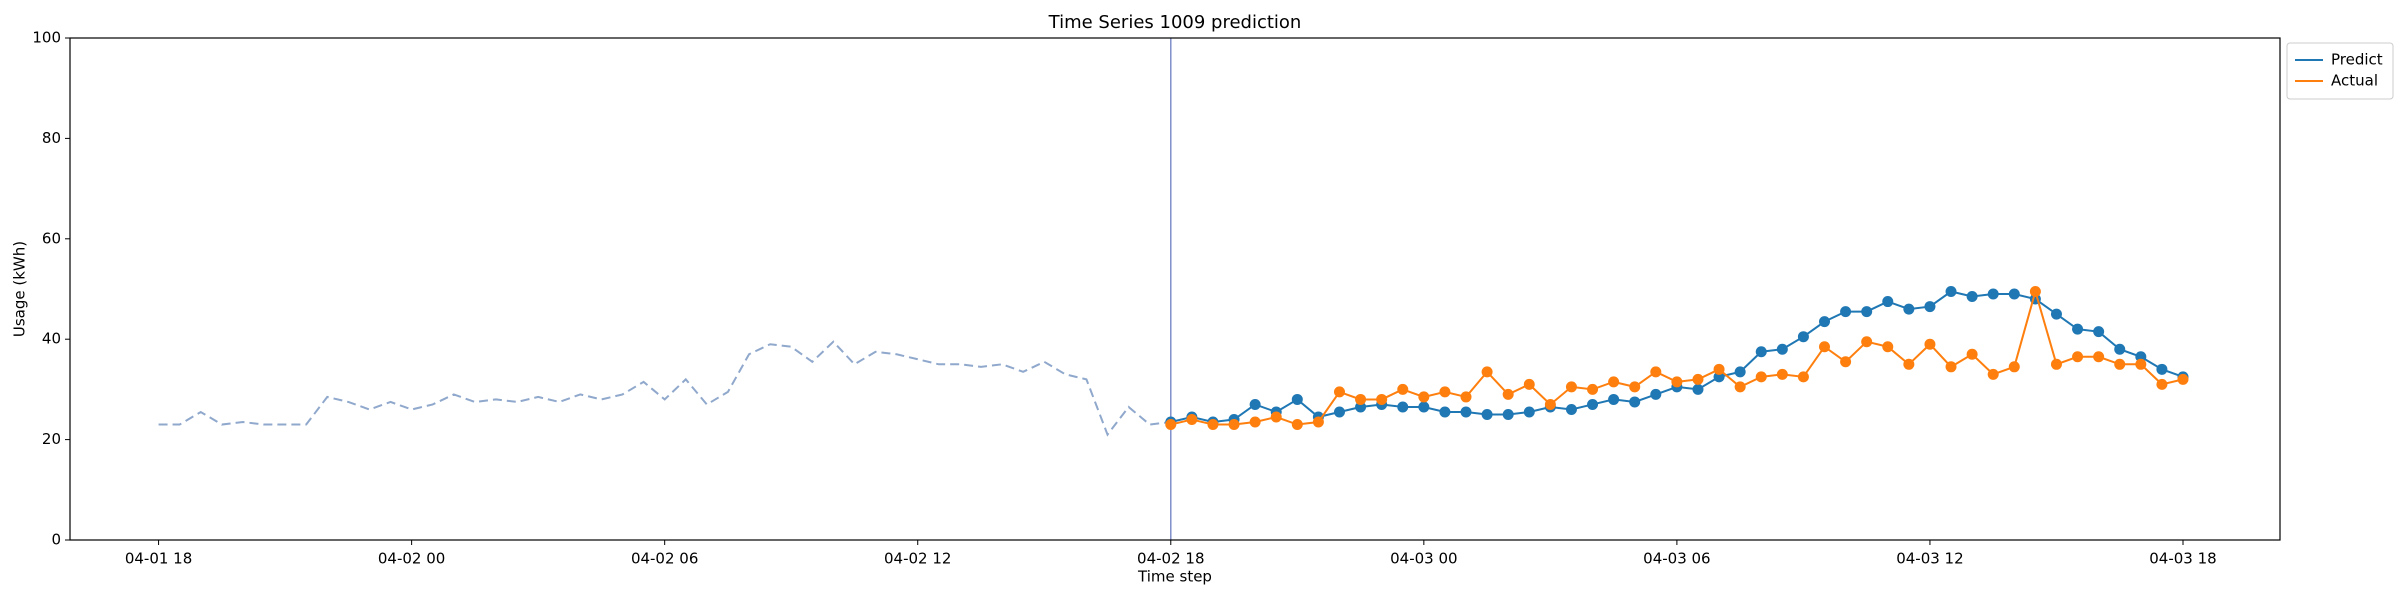 This screenshot has height=600, width=2400. Describe the element at coordinates (1175, 22) in the screenshot. I see `chart-title: Time Series 1009 prediction` at that location.